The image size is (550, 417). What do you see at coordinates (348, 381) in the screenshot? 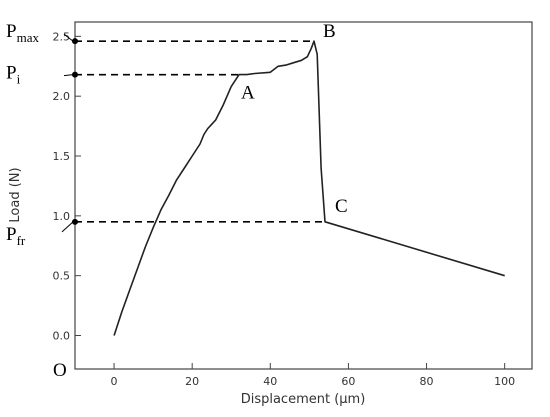
I see `x-tick-label: 60` at bounding box center [348, 381].